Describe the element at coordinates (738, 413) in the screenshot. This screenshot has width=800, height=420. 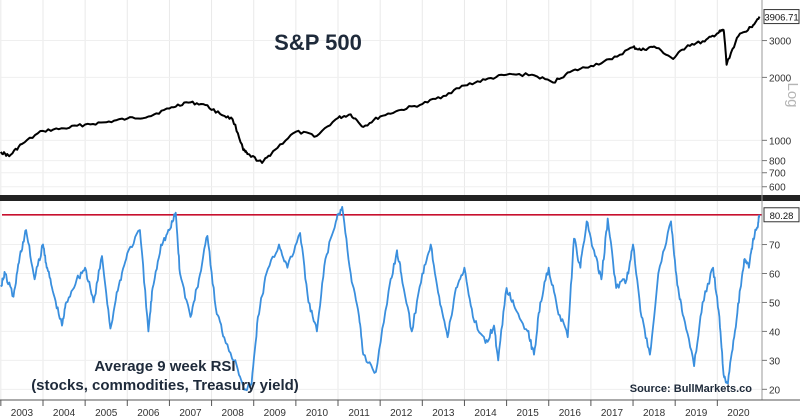
I see `x-tick-label: 2020` at that location.